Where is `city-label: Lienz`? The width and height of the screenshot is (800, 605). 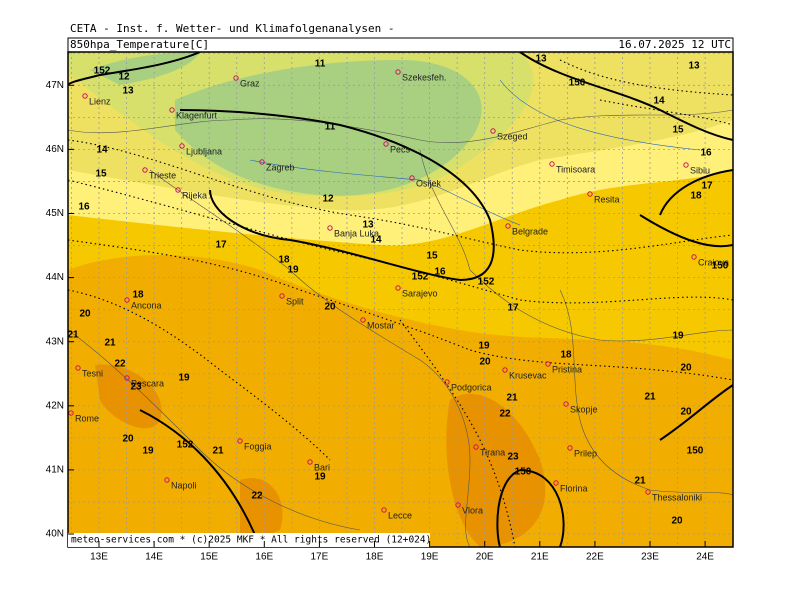
city-label: Lienz is located at coordinates (100, 101).